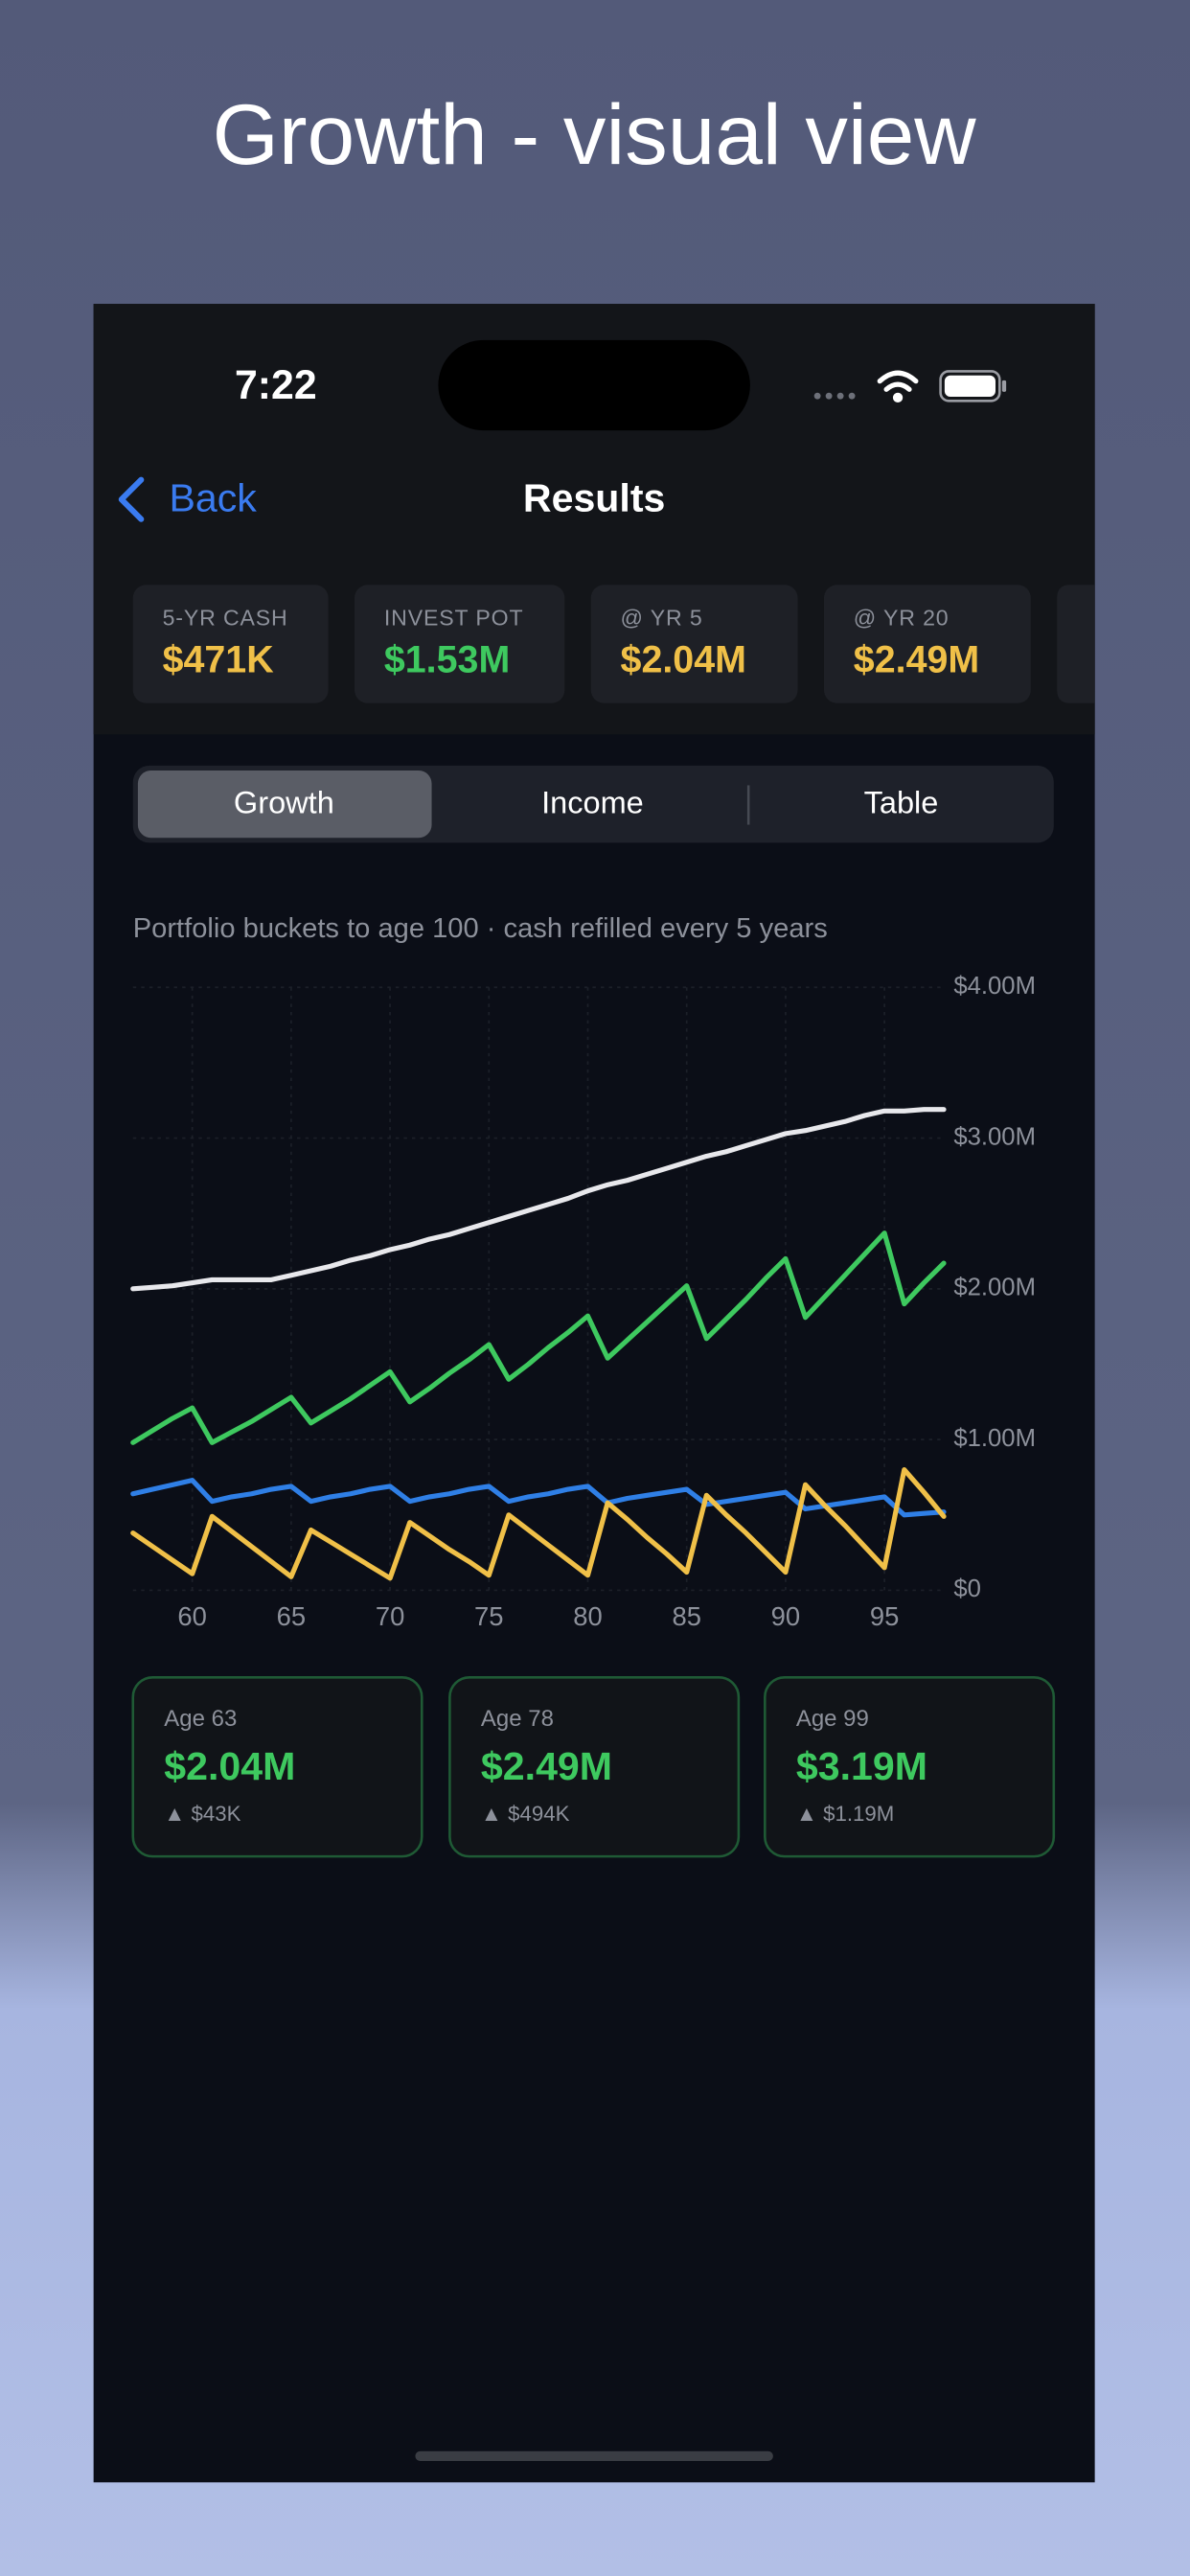  Describe the element at coordinates (902, 803) in the screenshot. I see `segment-label: Table` at that location.